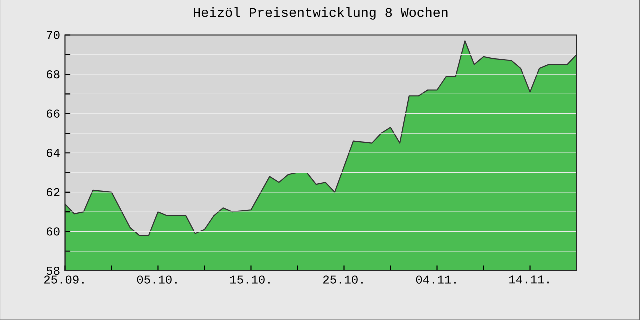  I want to click on x-tick-label: 15.10., so click(250, 280).